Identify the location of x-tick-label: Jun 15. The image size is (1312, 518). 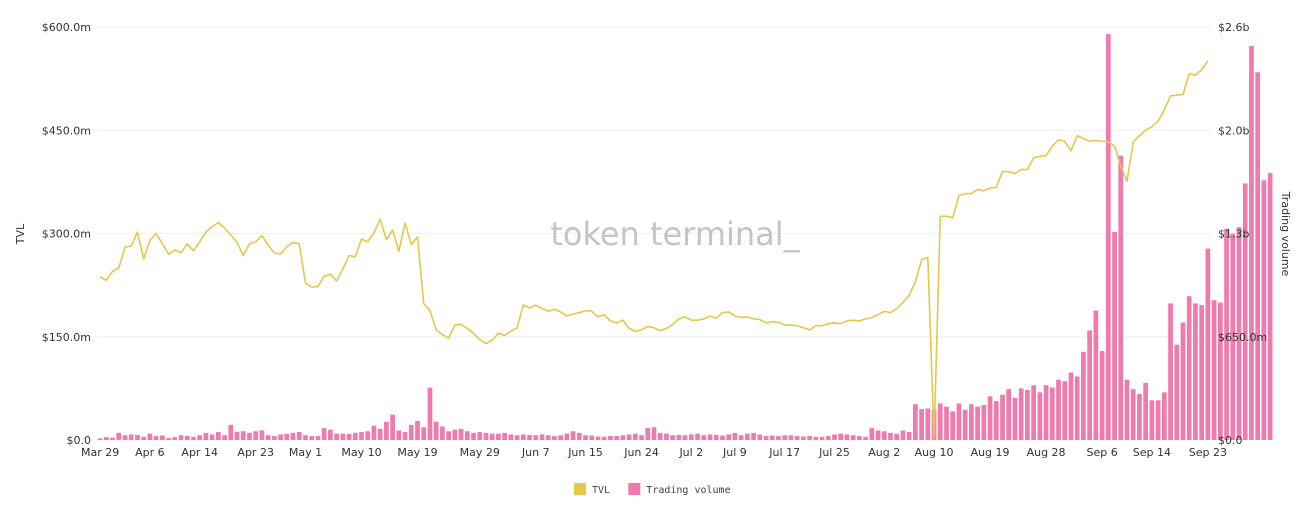
(585, 452).